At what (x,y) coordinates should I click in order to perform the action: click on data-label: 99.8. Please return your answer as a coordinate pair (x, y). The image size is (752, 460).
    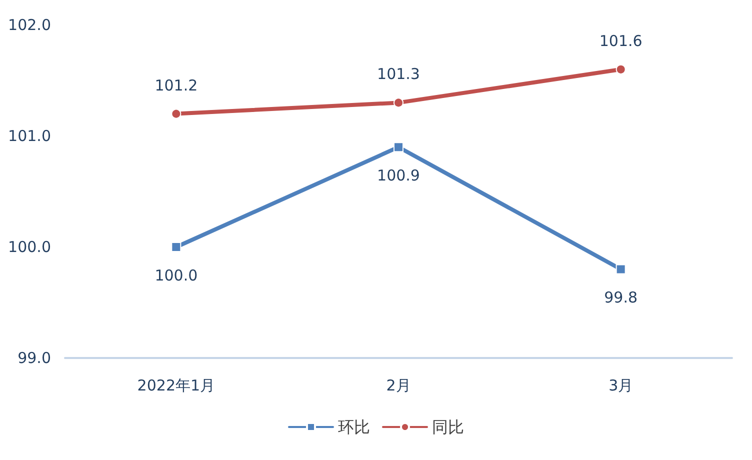
    Looking at the image, I should click on (621, 297).